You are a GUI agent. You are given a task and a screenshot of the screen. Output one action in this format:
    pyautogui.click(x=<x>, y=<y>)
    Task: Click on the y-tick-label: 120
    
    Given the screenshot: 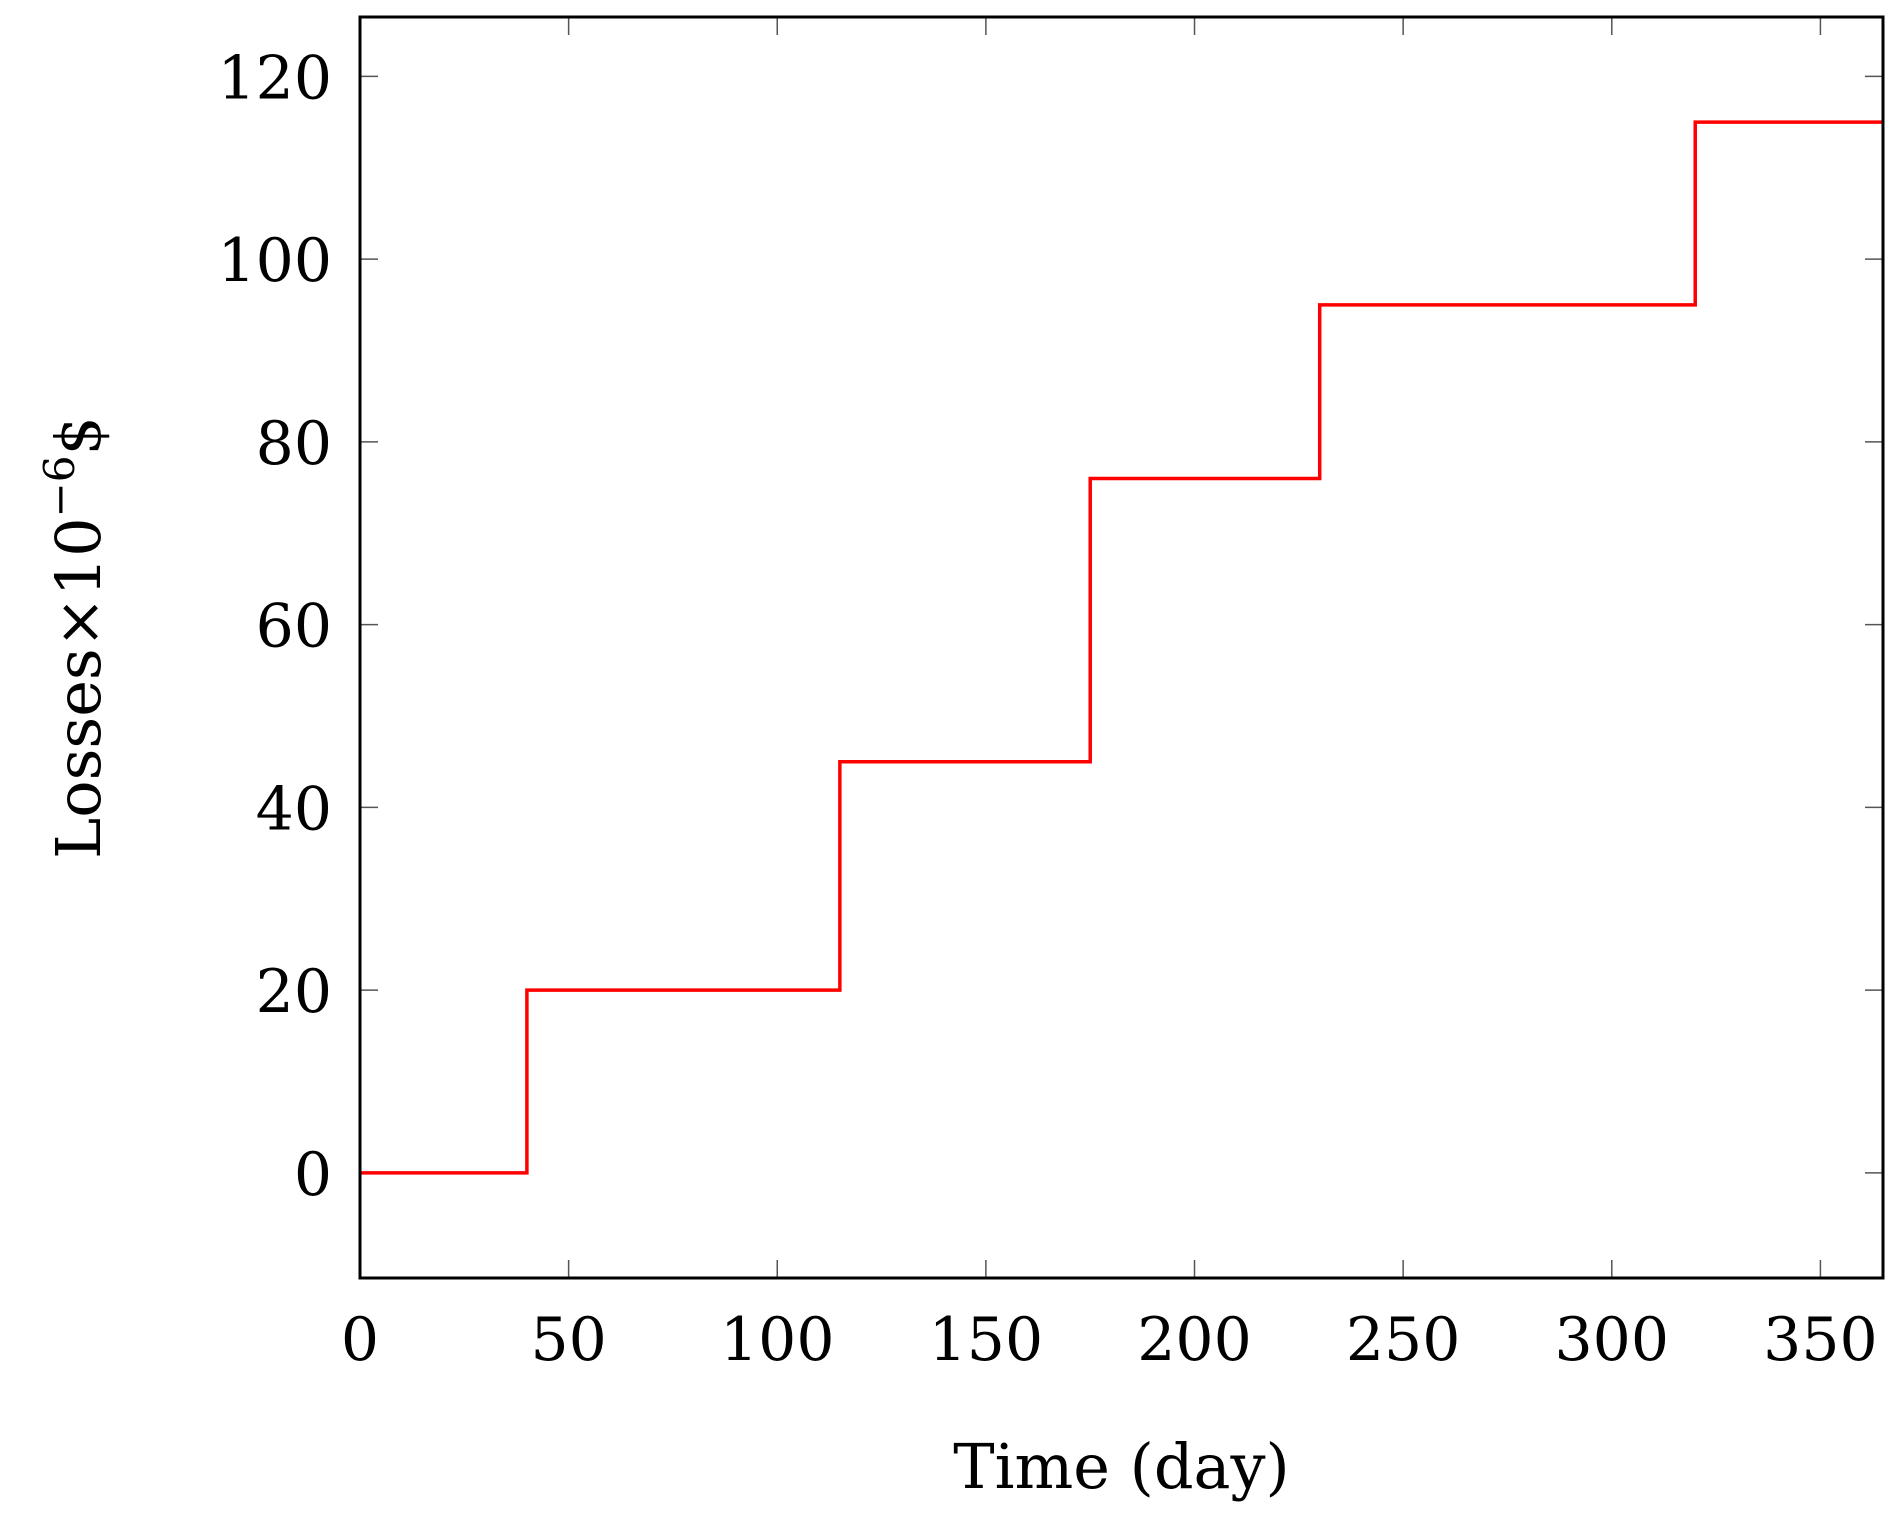 What is the action you would take?
    pyautogui.click(x=274, y=78)
    